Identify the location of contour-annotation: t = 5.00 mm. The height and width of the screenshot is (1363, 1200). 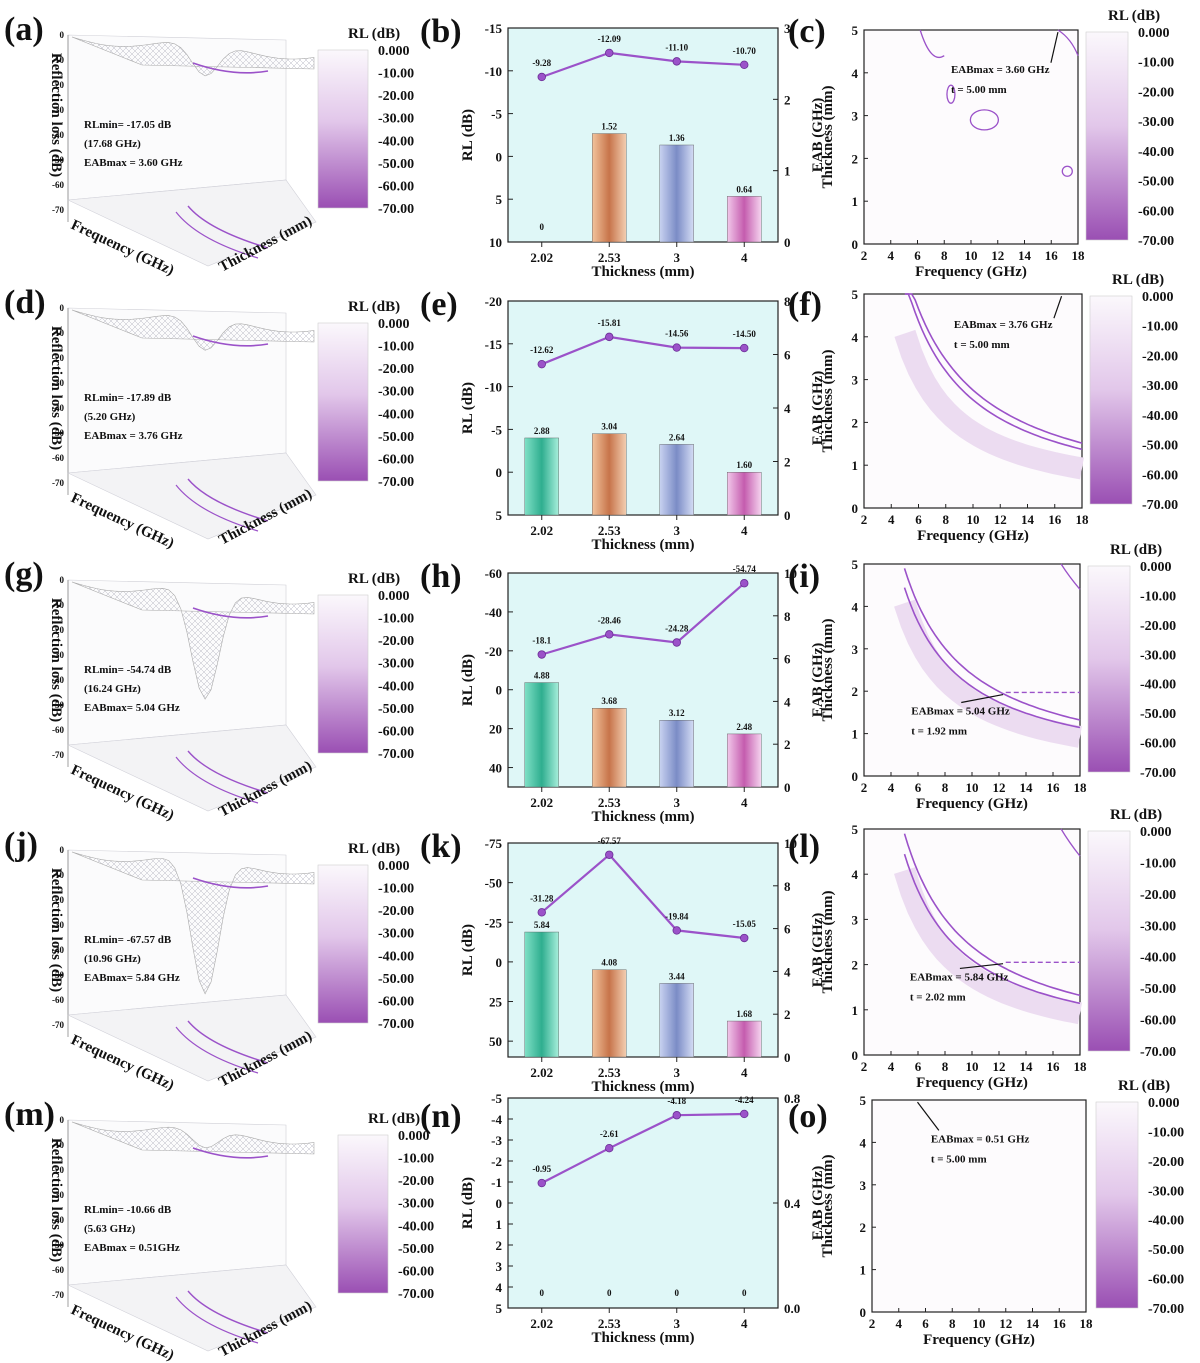
(959, 1159).